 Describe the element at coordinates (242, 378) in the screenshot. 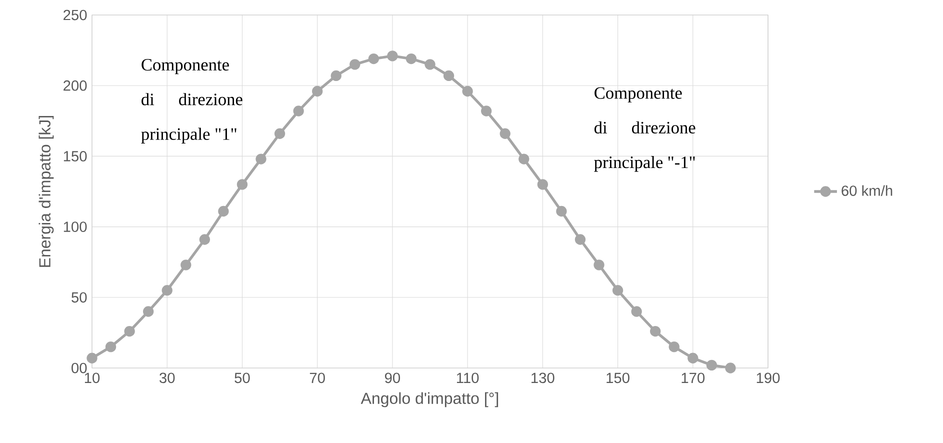

I see `x-tick-label: 50` at that location.